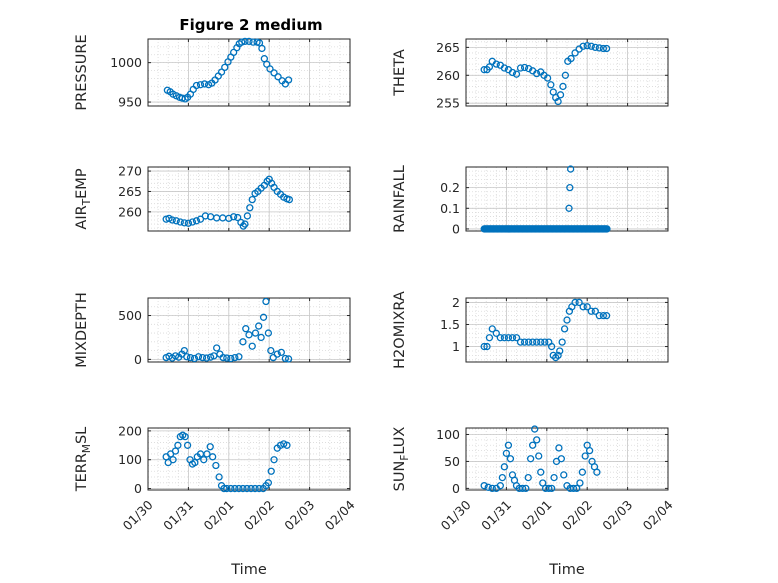 The height and width of the screenshot is (583, 778). Describe the element at coordinates (87, 202) in the screenshot. I see `y-axis-label-subscript: T` at that location.